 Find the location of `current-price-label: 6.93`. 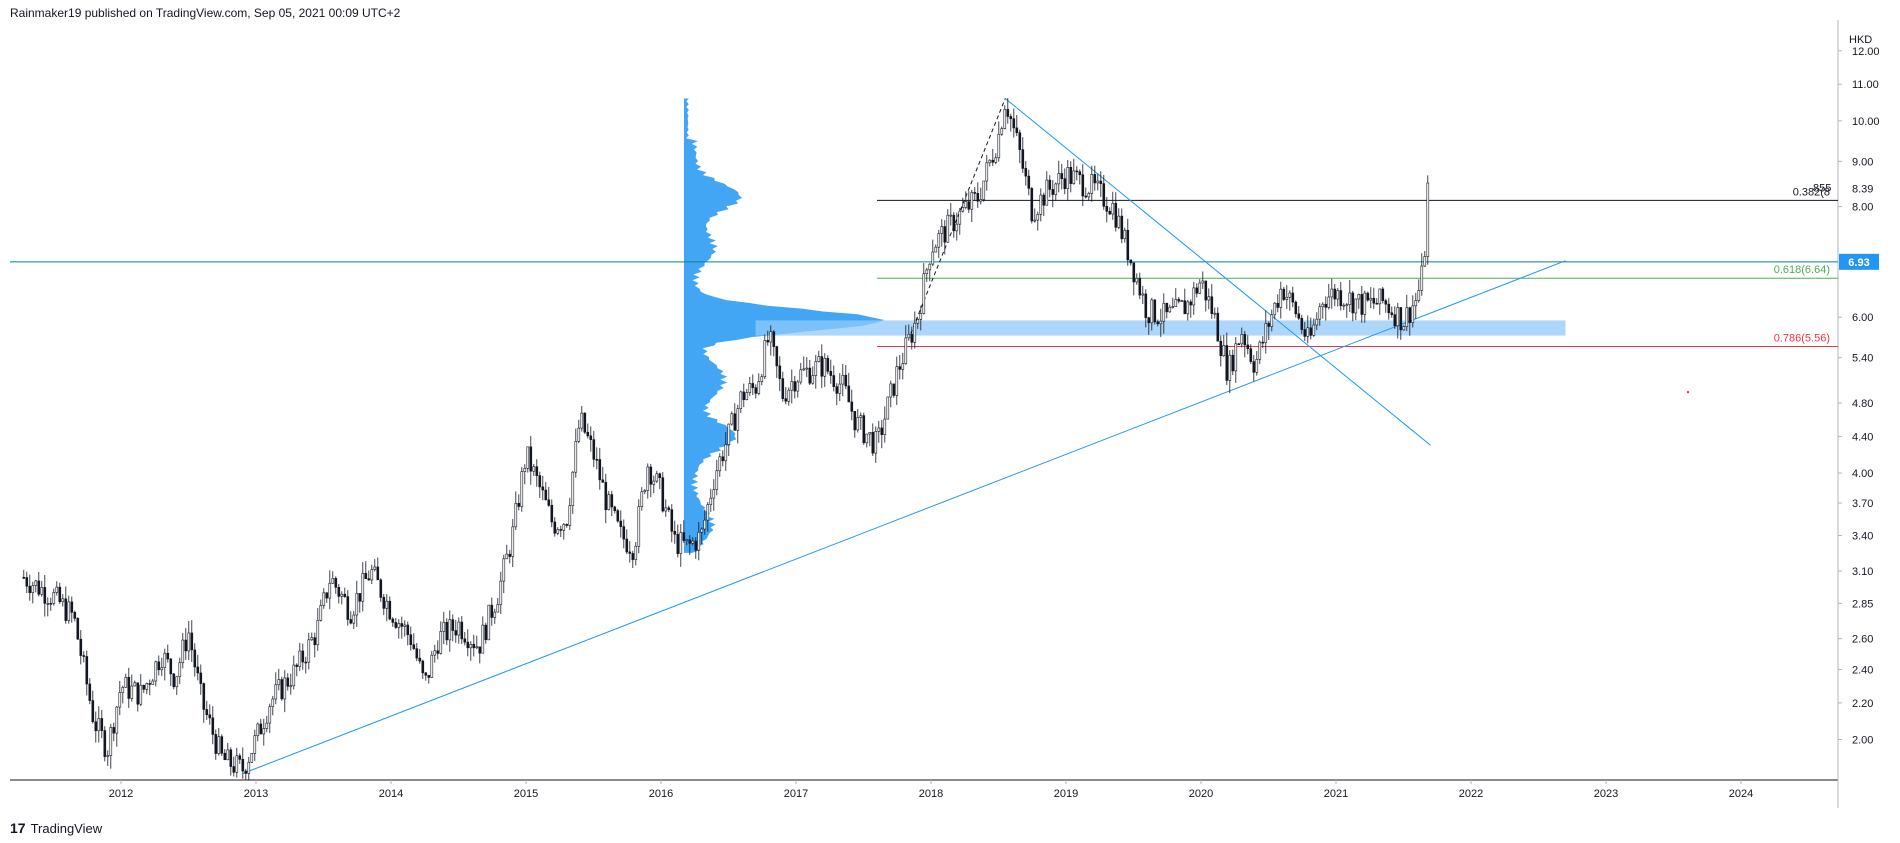

current-price-label: 6.93 is located at coordinates (1858, 263).